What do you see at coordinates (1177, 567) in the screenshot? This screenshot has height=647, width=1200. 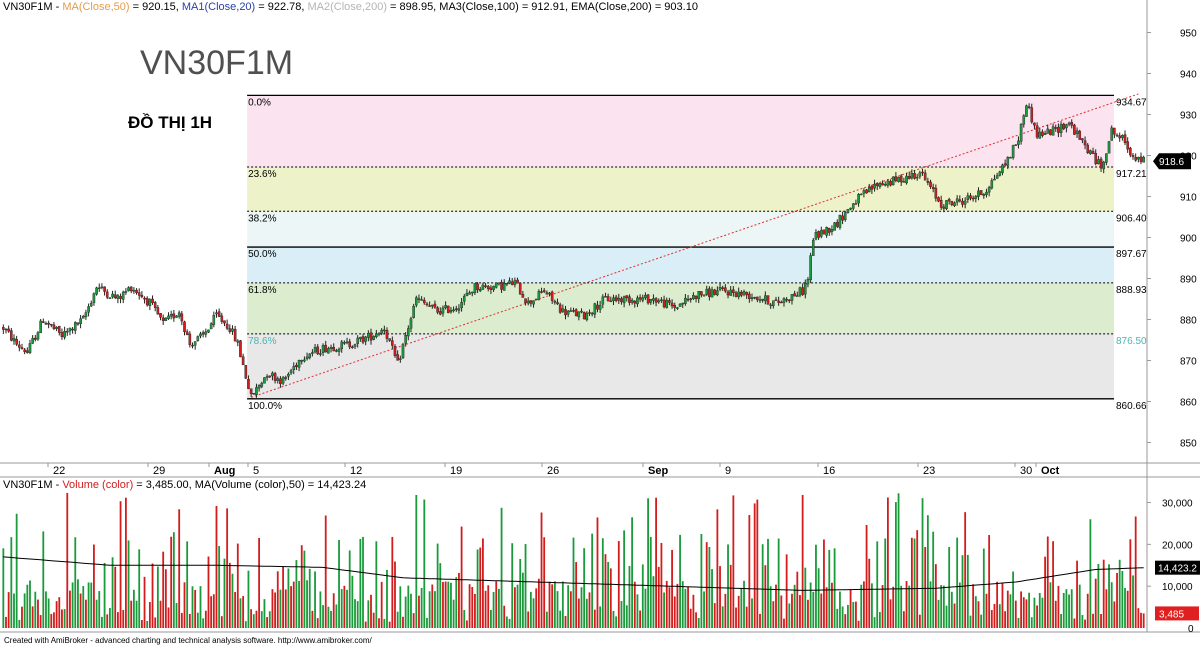 I see `volume-ma-tag` at bounding box center [1177, 567].